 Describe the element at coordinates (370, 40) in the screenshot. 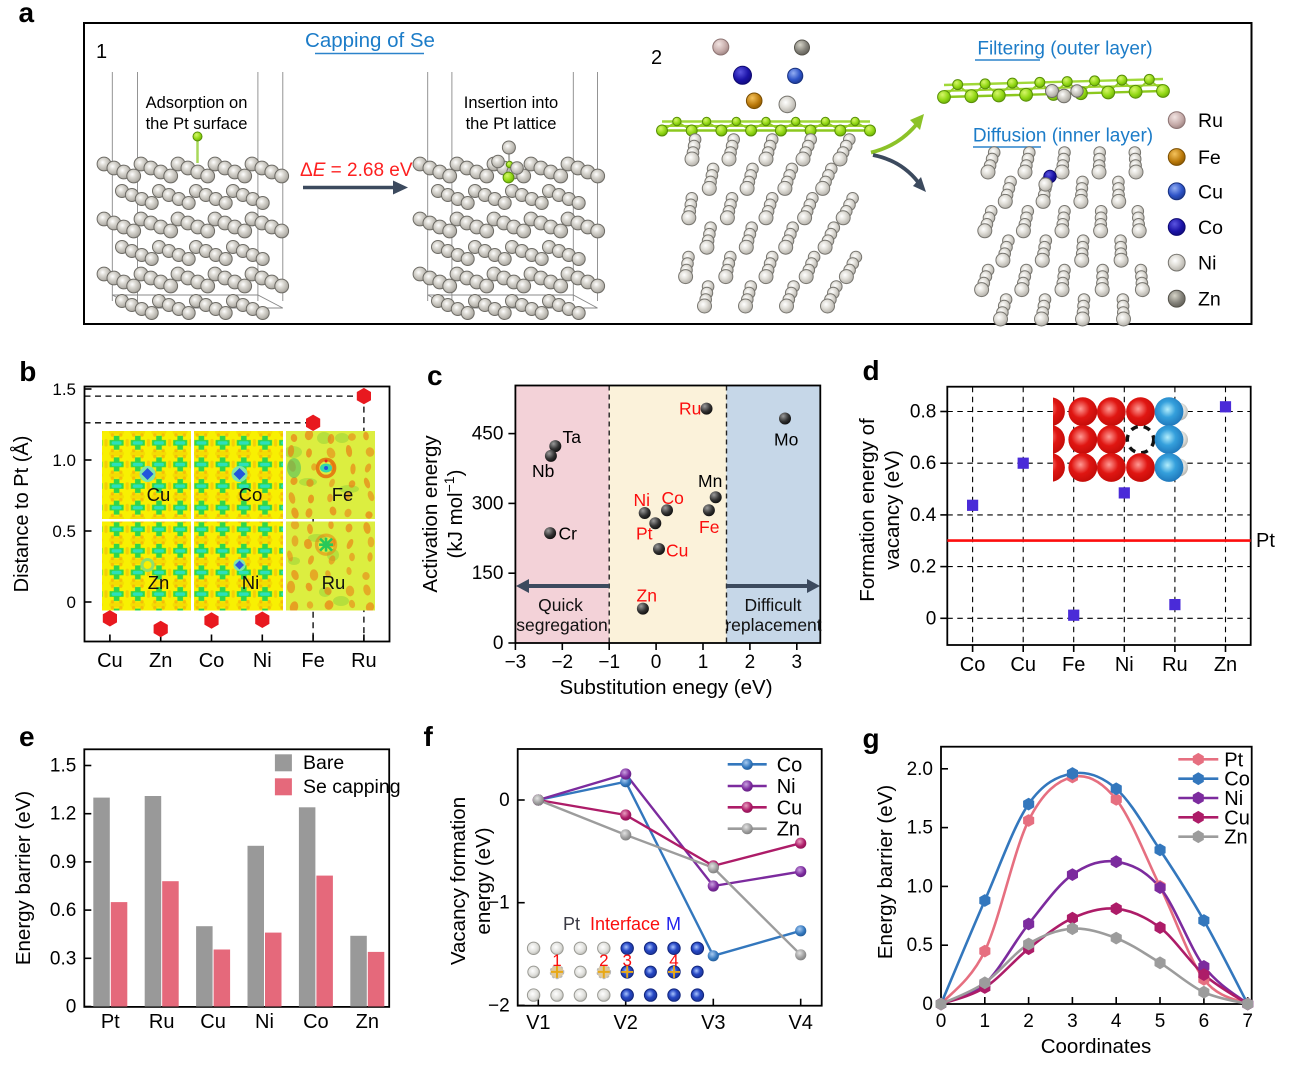

I see `svg-text: Capping of Se` at that location.